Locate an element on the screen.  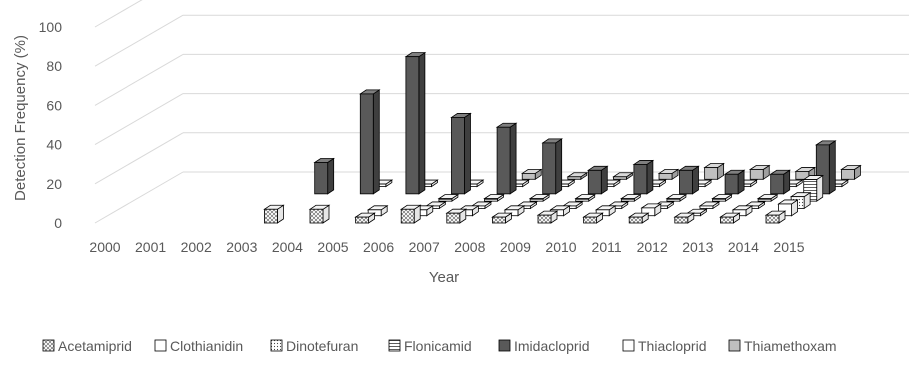
bar-thiamethoxam-2008 is located at coordinates (531, 174).